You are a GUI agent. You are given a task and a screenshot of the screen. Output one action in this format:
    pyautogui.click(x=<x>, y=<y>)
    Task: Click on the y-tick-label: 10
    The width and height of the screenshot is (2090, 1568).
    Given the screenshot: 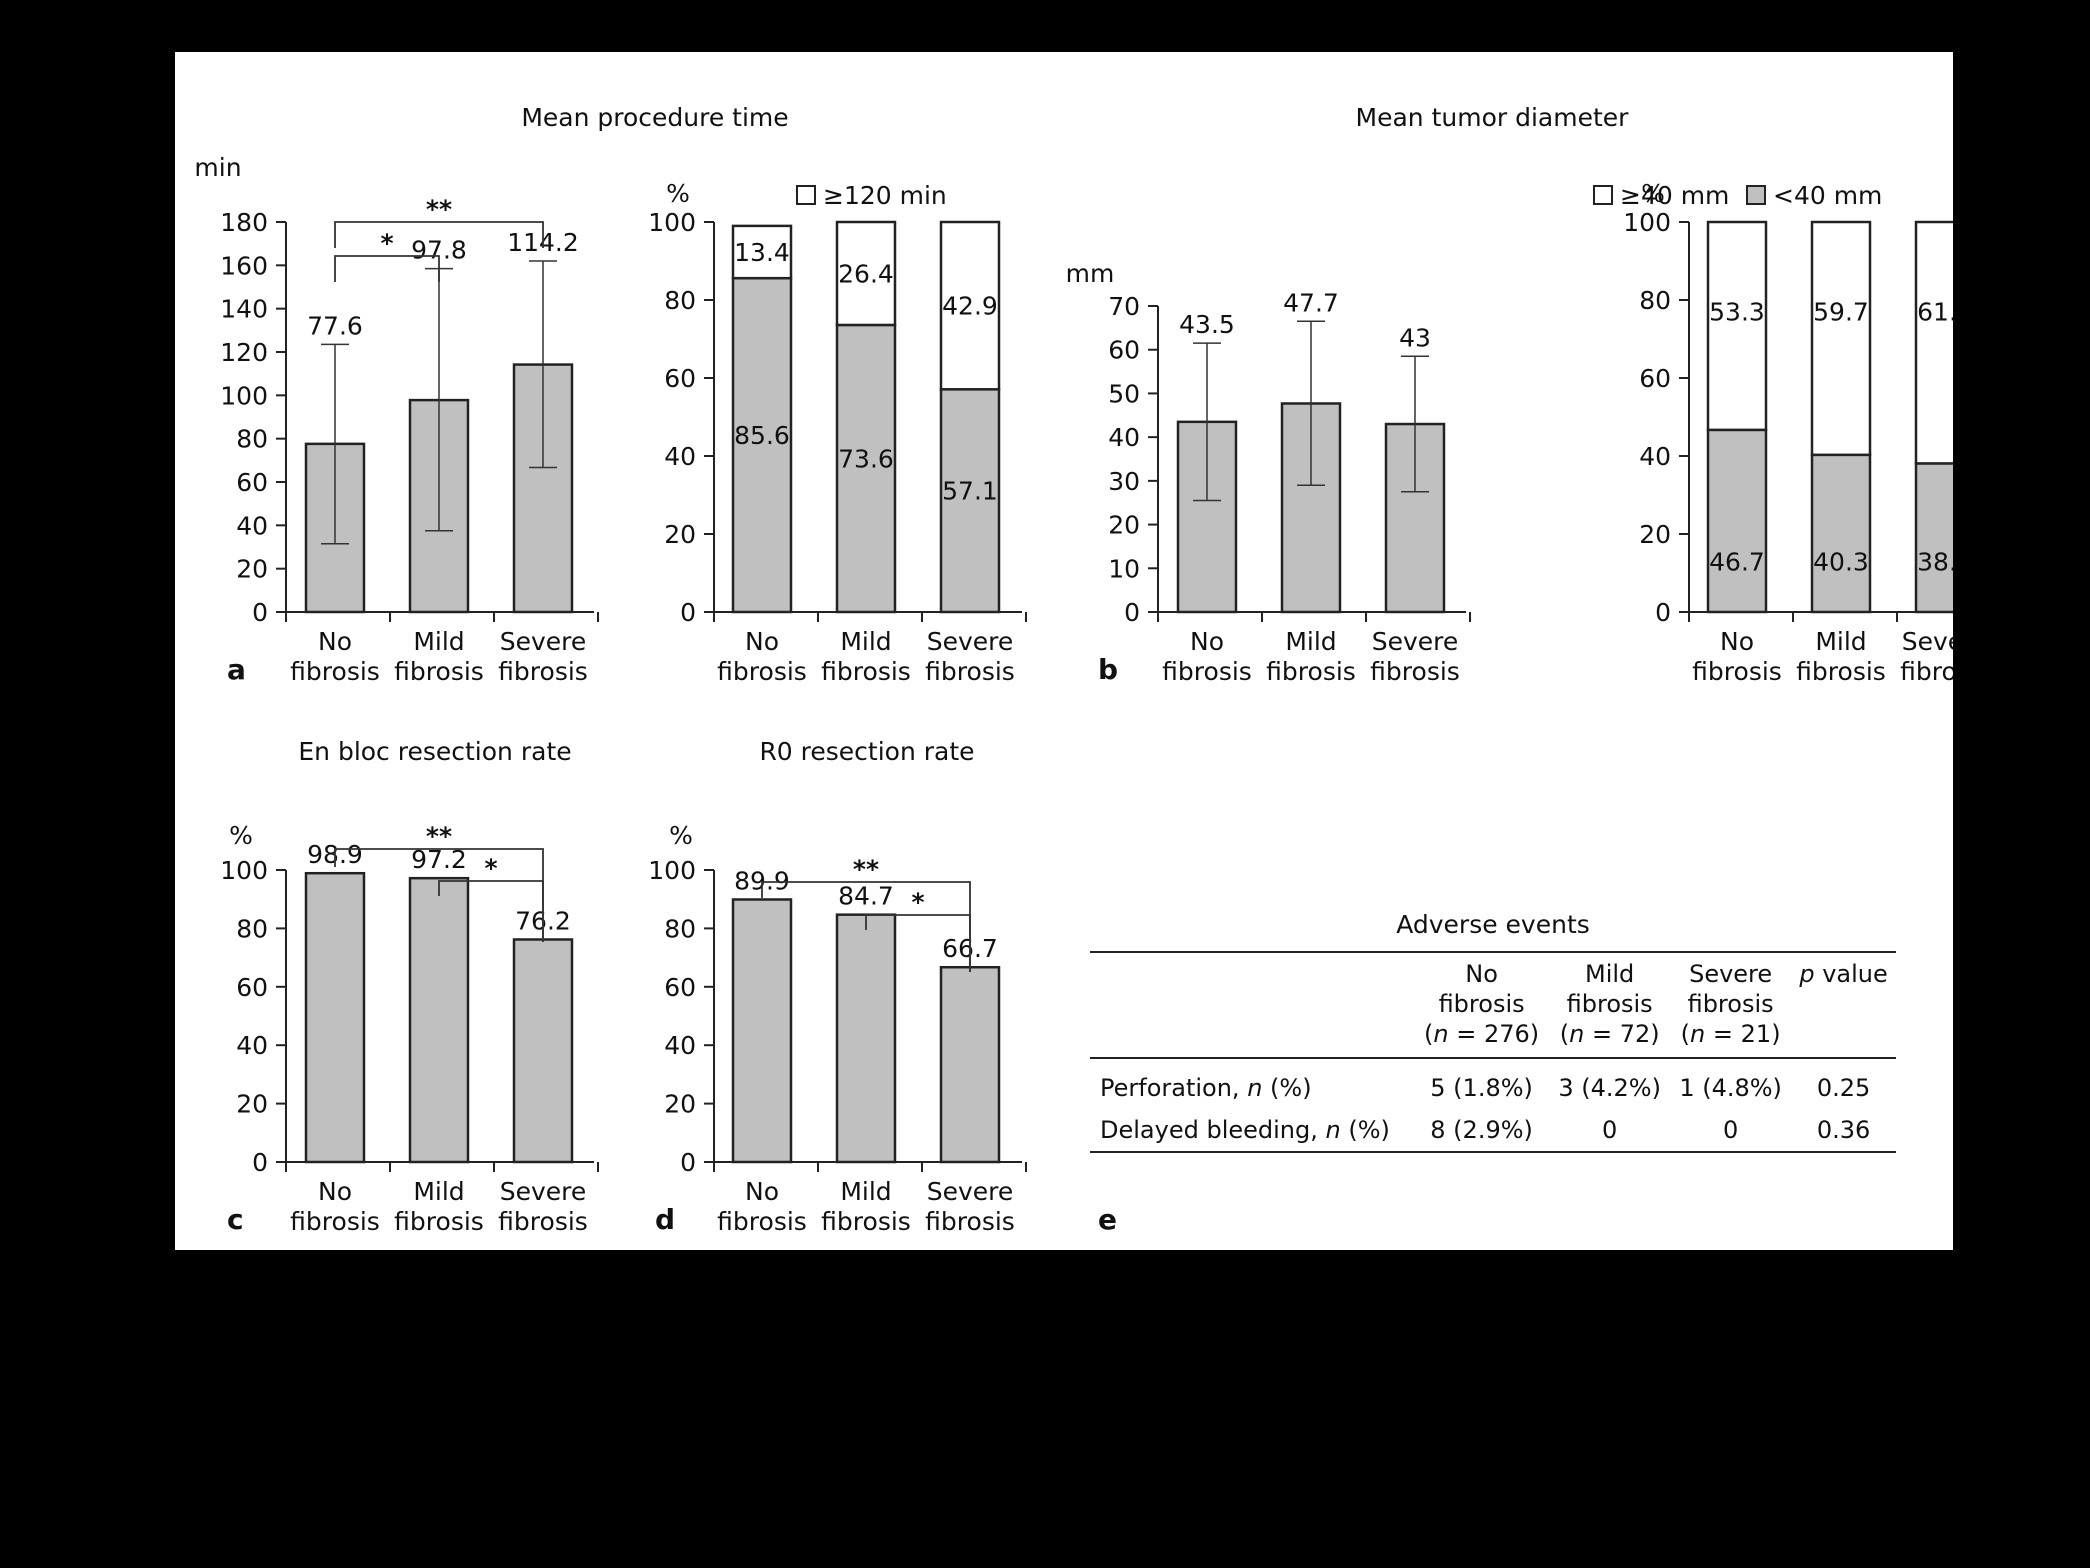 What is the action you would take?
    pyautogui.click(x=1124, y=568)
    